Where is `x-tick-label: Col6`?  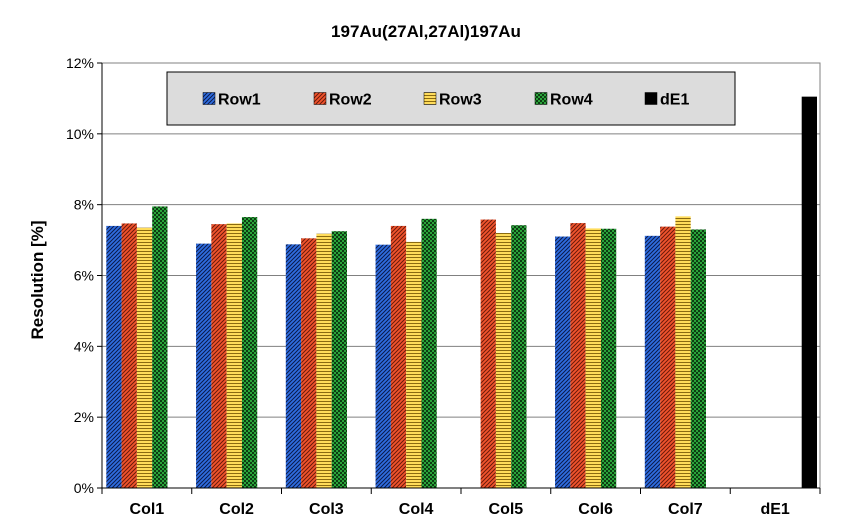
x-tick-label: Col6 is located at coordinates (595, 509).